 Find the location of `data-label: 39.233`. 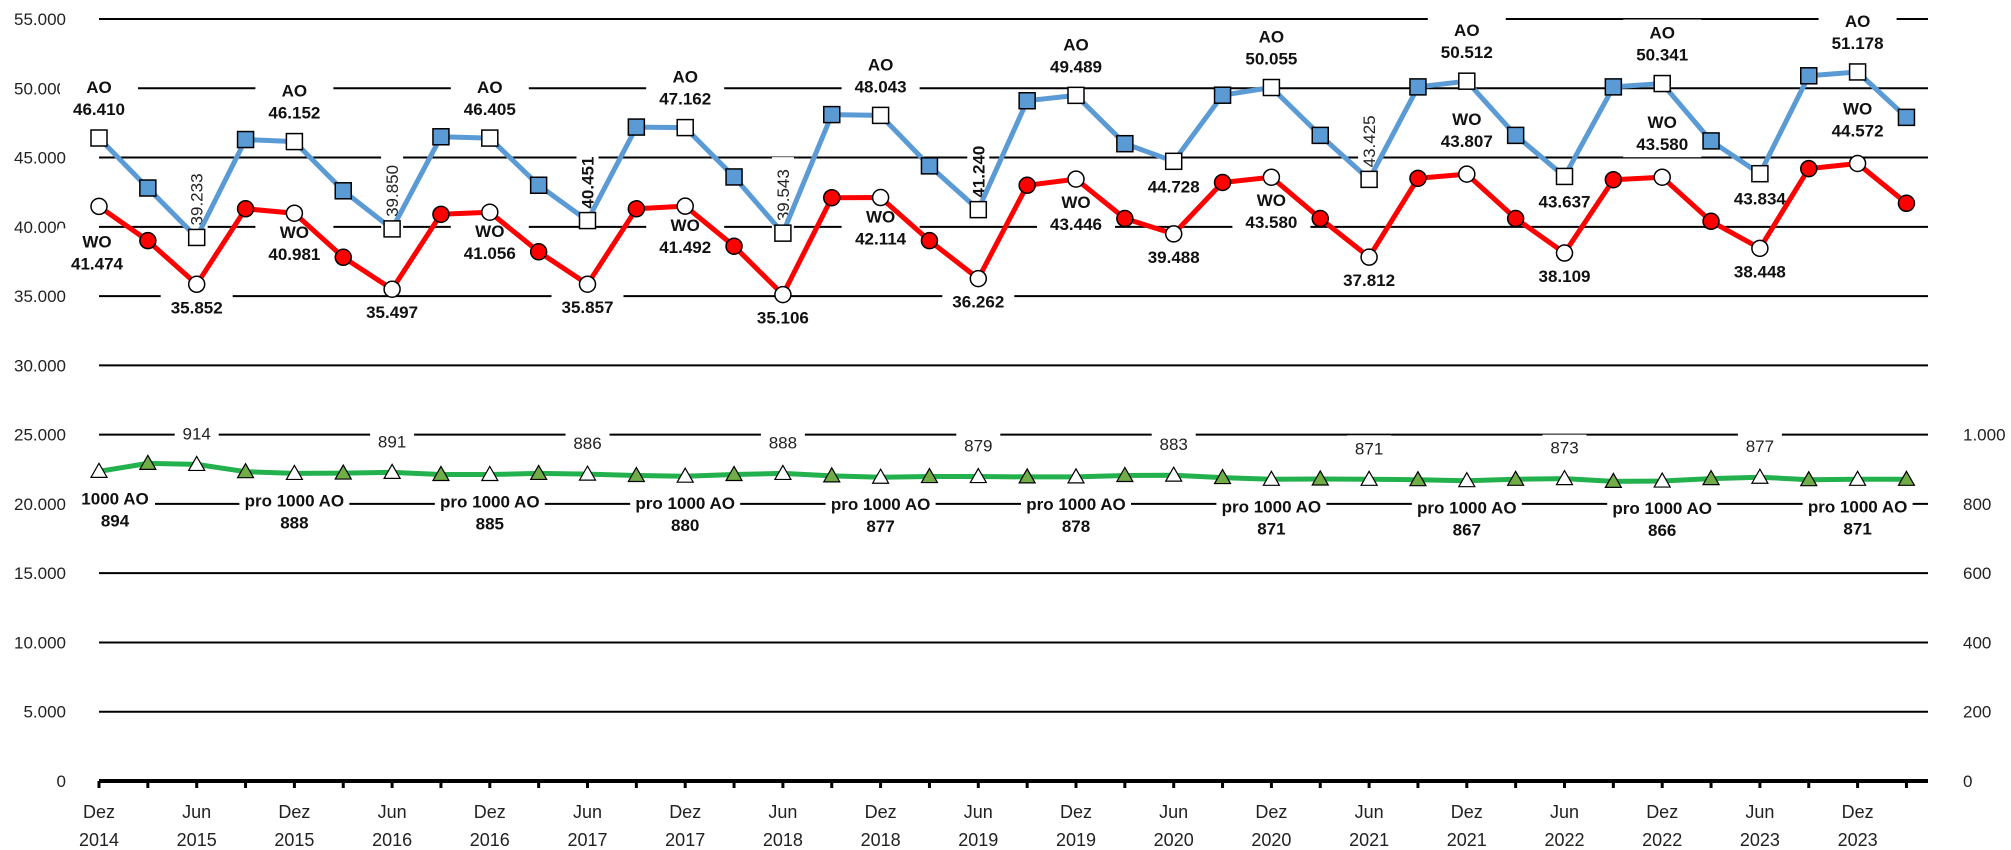

data-label: 39.233 is located at coordinates (197, 199).